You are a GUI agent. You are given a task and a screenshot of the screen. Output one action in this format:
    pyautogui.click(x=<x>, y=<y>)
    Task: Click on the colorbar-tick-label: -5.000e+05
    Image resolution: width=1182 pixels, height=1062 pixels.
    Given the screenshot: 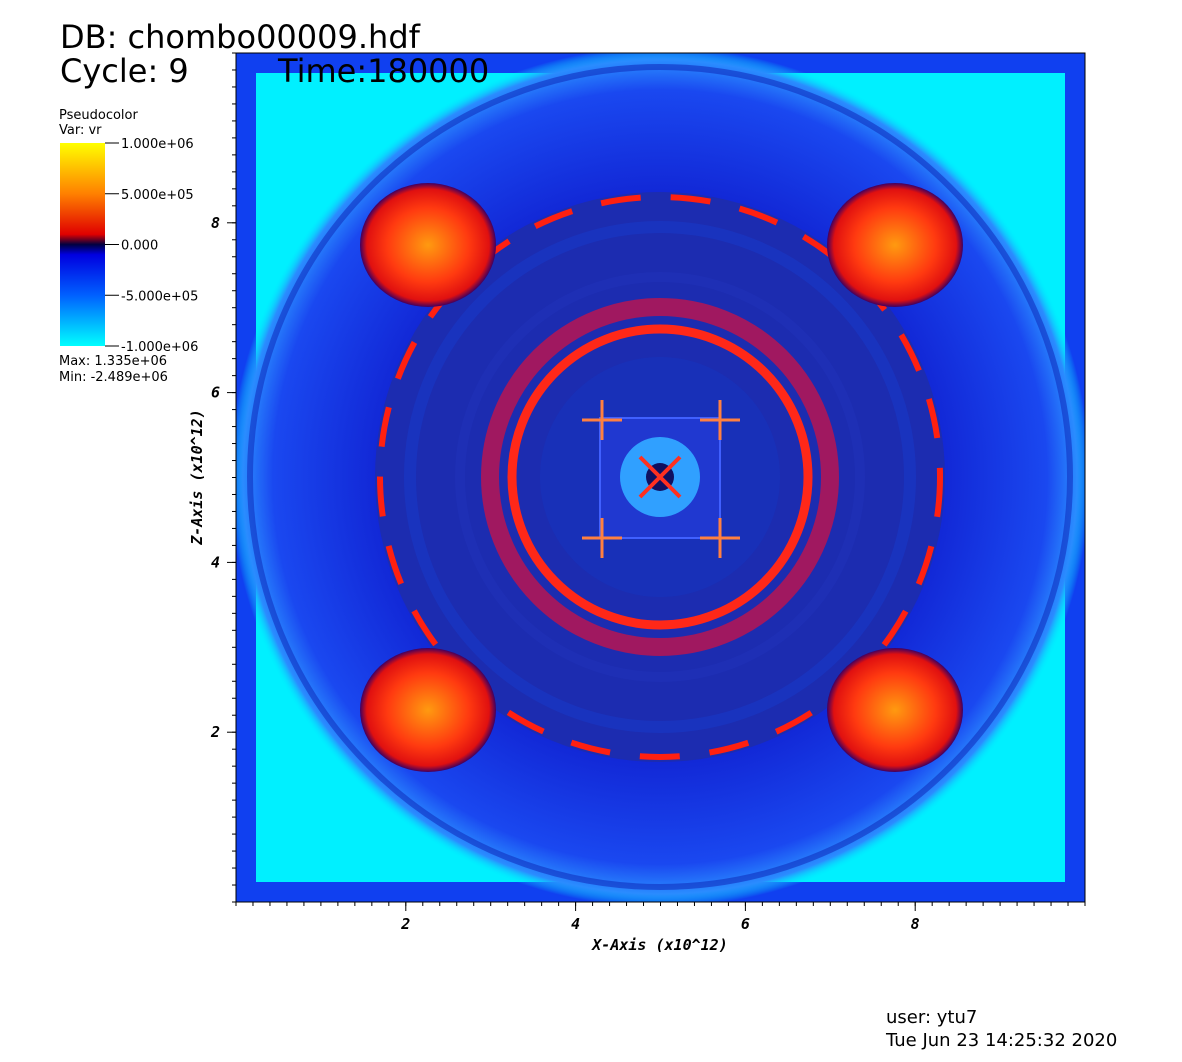 What is the action you would take?
    pyautogui.click(x=159, y=296)
    